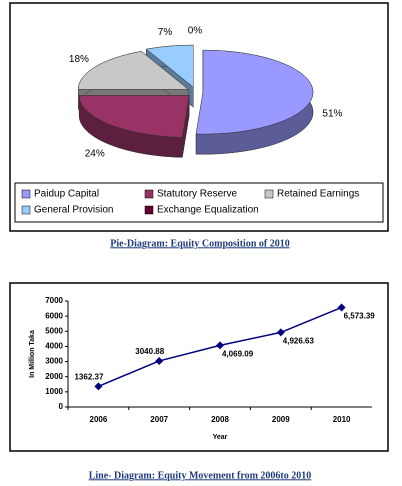 Image resolution: width=402 pixels, height=486 pixels. I want to click on x-tick-label: 2010, so click(342, 419).